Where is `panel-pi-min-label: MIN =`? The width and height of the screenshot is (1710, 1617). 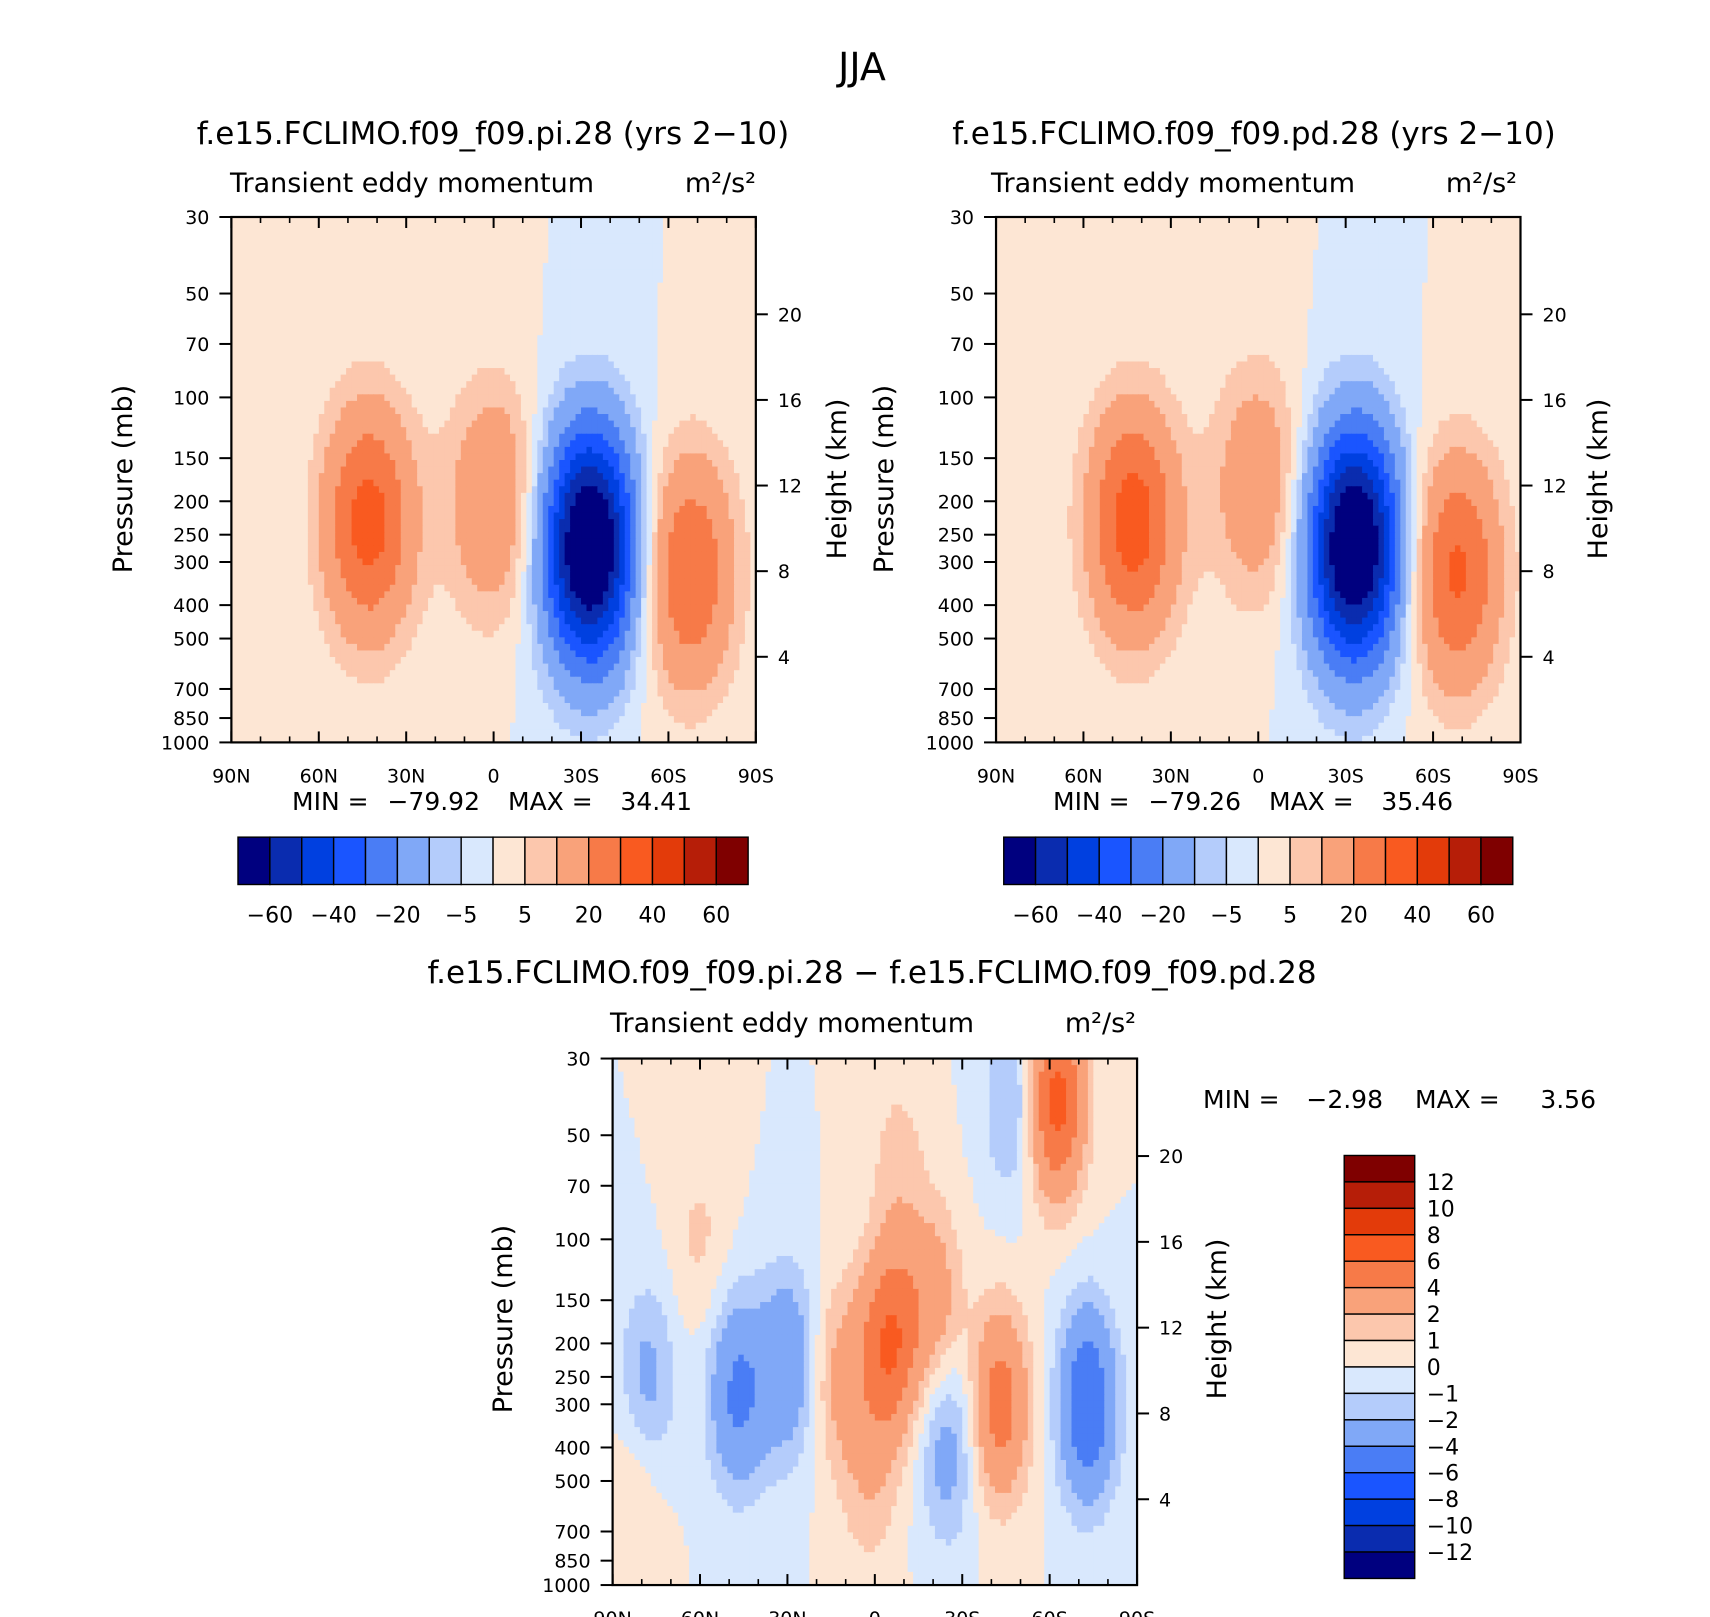 panel-pi-min-label: MIN = is located at coordinates (330, 801).